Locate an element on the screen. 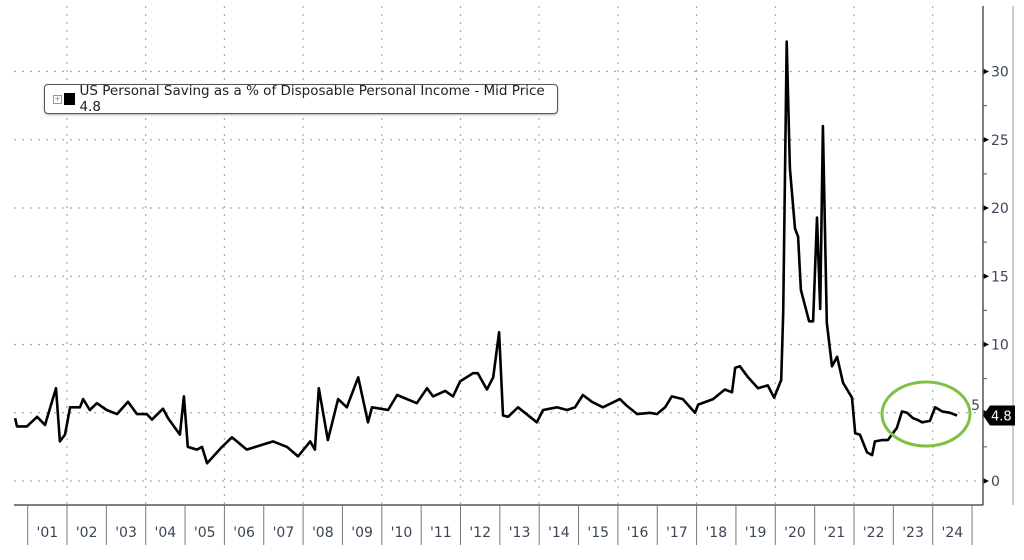 This screenshot has width=1024, height=560. y-tick-label: 5 is located at coordinates (975, 406).